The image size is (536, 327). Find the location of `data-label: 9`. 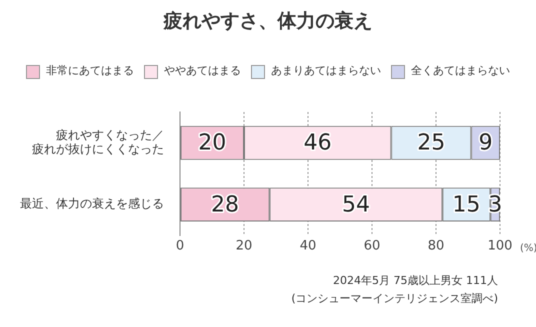

data-label: 9 is located at coordinates (485, 143).